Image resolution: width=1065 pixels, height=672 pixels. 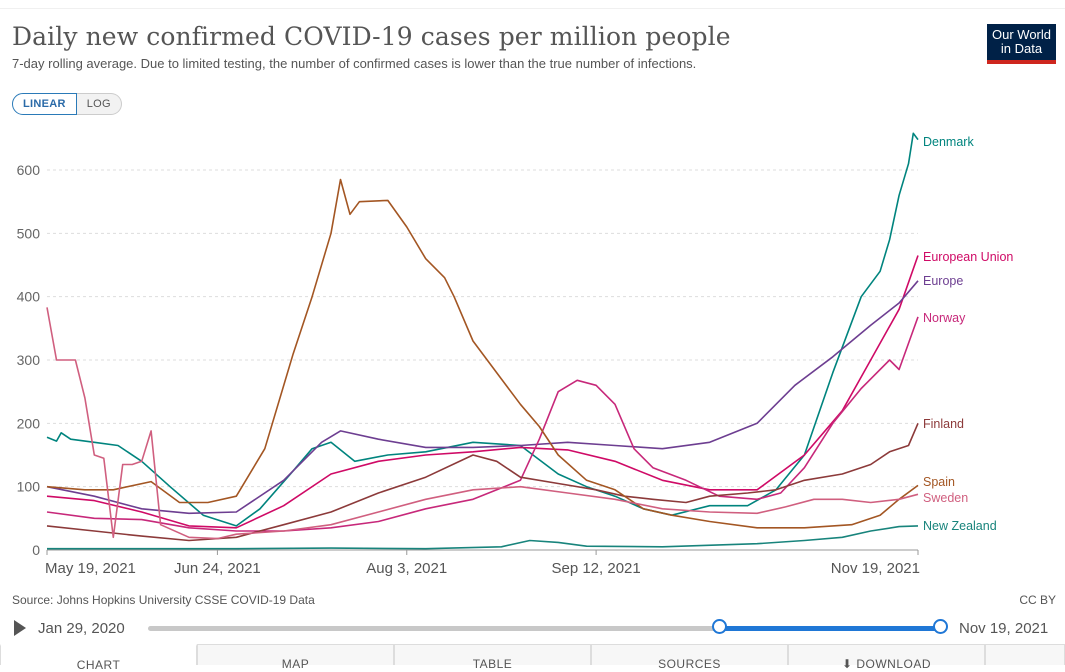 I want to click on series-label: Finland, so click(x=943, y=424).